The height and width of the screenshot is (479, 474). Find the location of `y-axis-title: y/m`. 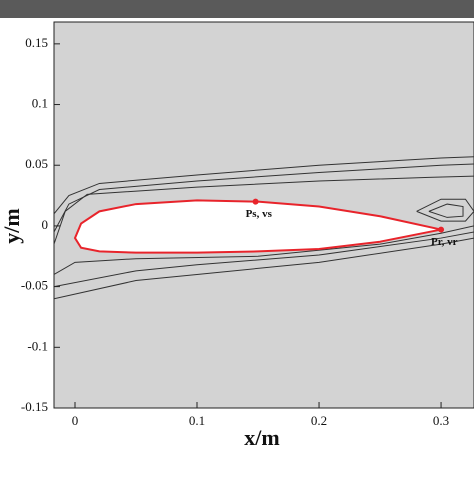

y-axis-title: y/m is located at coordinates (12, 225).